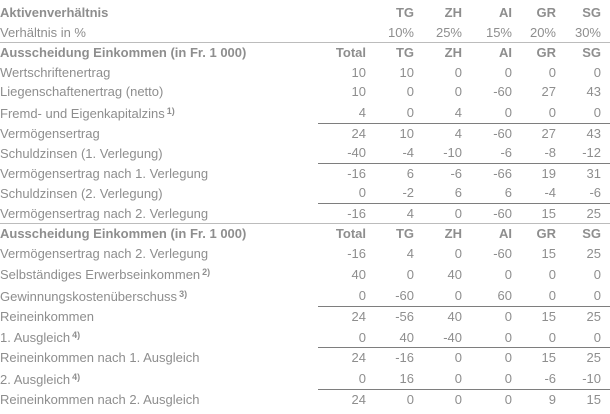  I want to click on cell-tg: -4, so click(408, 152).